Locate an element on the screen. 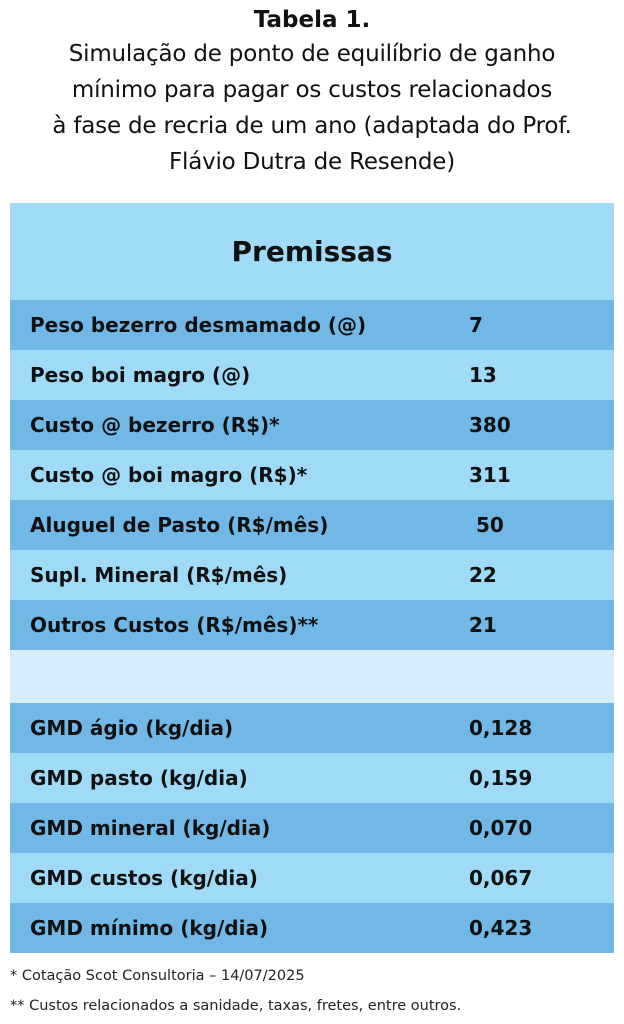 Image resolution: width=624 pixels, height=1024 pixels. row-label: GMD ágio (kg/dia) is located at coordinates (132, 728).